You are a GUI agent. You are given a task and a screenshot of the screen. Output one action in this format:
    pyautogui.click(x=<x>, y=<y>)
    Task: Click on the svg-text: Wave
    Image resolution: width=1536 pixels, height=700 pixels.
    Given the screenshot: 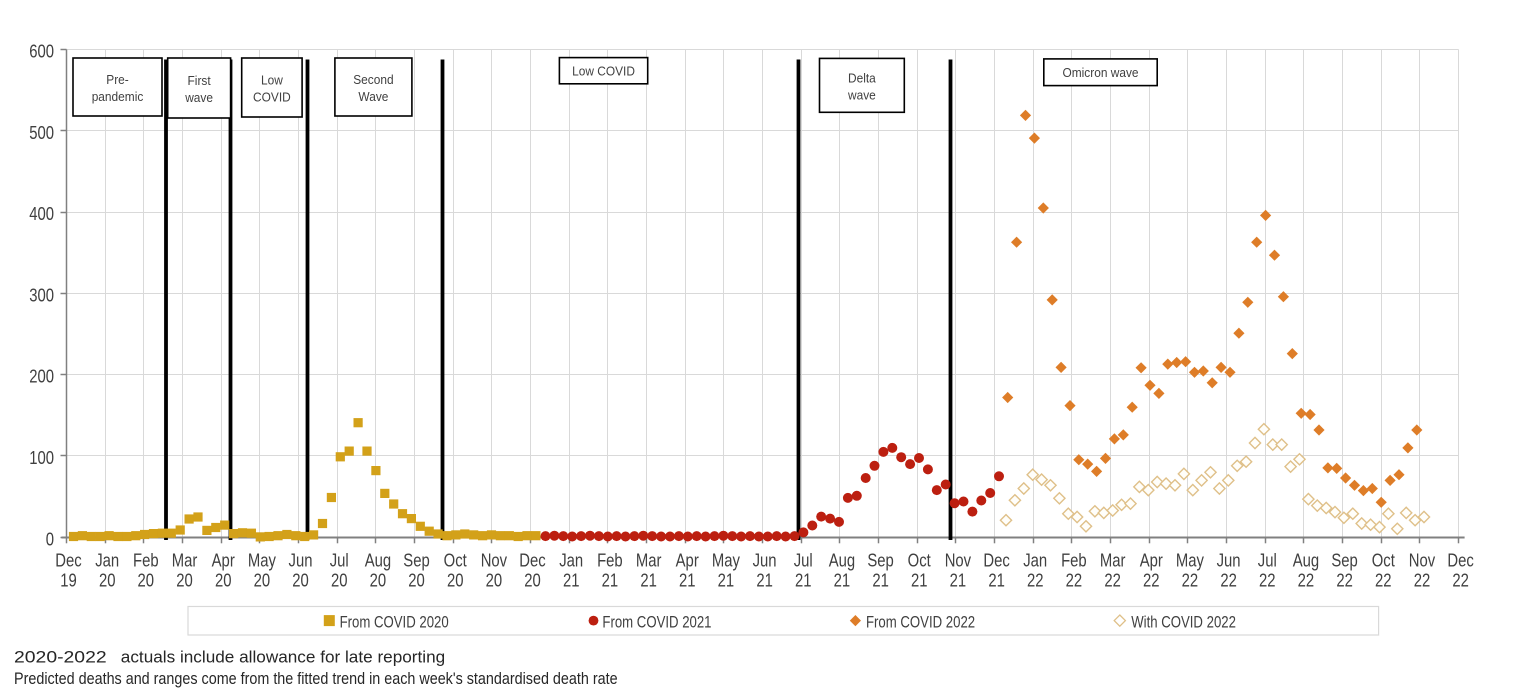 What is the action you would take?
    pyautogui.click(x=373, y=97)
    